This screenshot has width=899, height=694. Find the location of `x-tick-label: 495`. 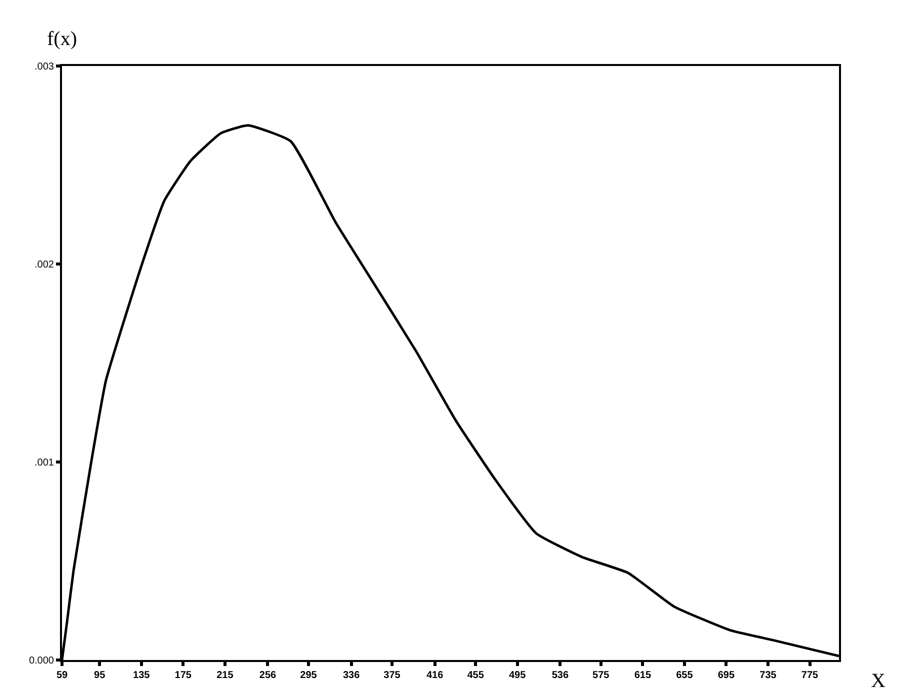

x-tick-label: 495 is located at coordinates (517, 675).